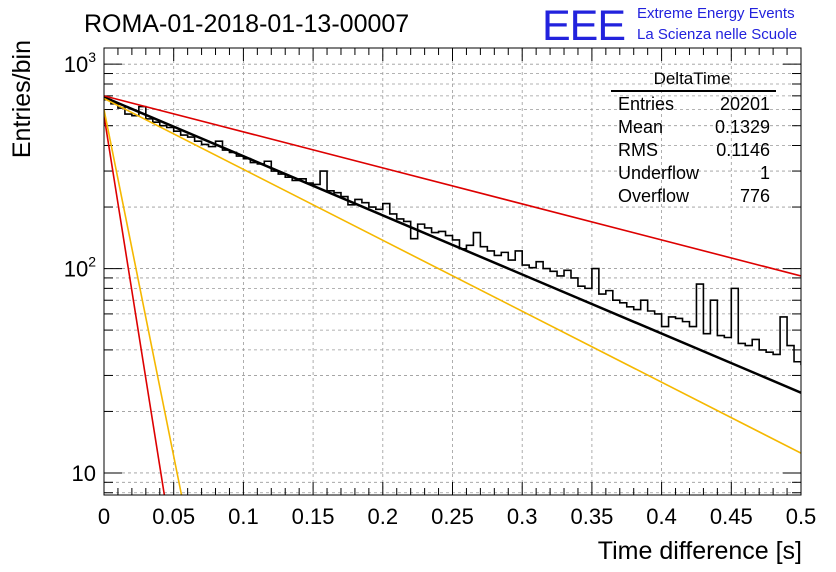 The image size is (836, 572). I want to click on stats-value: 20201, so click(745, 104).